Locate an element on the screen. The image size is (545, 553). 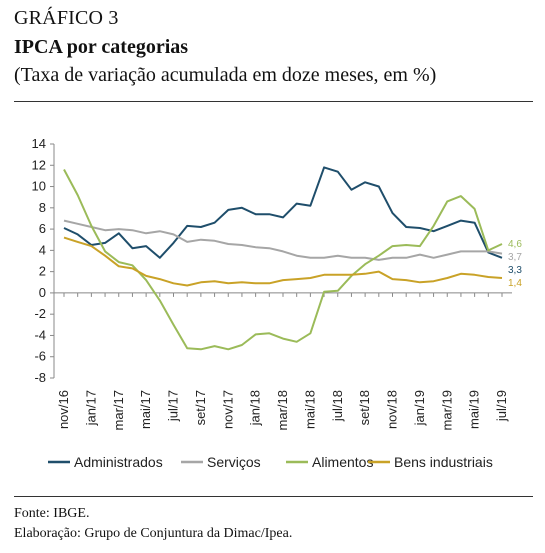
x-tick-label: jul/17 is located at coordinates (173, 406).